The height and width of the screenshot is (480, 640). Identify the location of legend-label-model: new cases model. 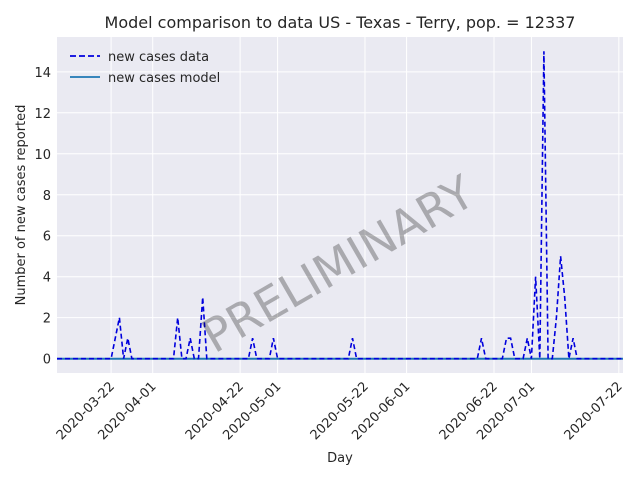
(164, 78).